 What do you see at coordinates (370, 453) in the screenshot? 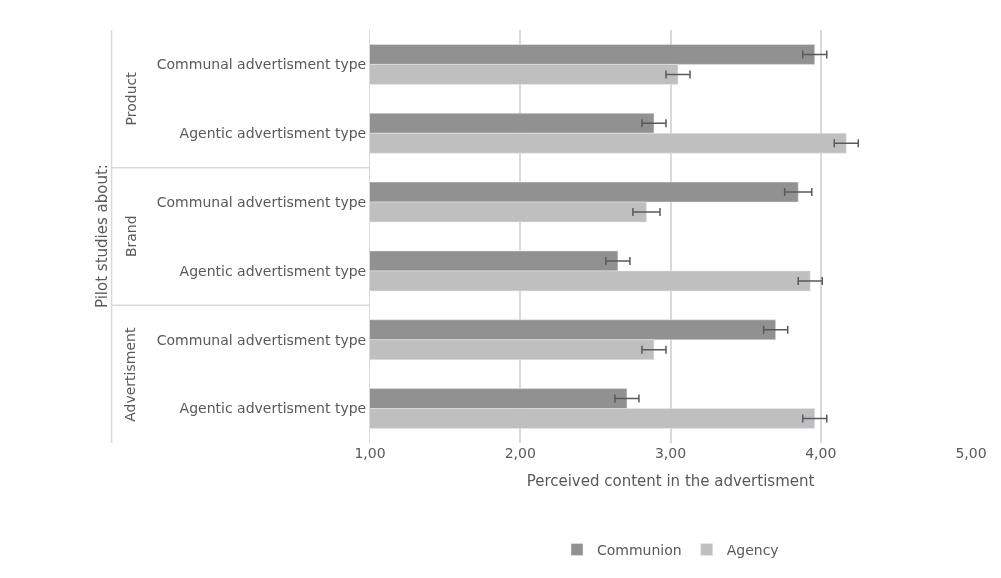
I see `x-tick-label: 1,00` at bounding box center [370, 453].